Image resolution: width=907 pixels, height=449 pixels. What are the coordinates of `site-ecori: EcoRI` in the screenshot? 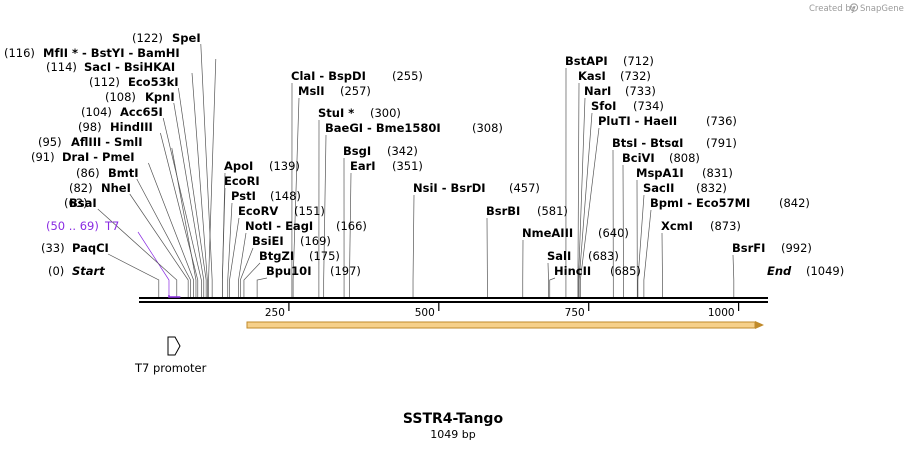 It's located at (242, 181).